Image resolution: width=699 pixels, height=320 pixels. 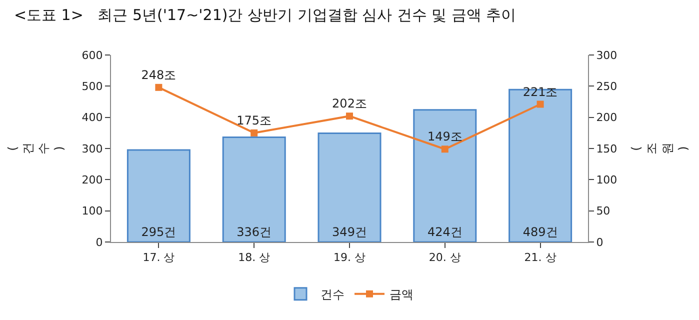 What do you see at coordinates (332, 295) in the screenshot?
I see `legend-label: 건수` at bounding box center [332, 295].